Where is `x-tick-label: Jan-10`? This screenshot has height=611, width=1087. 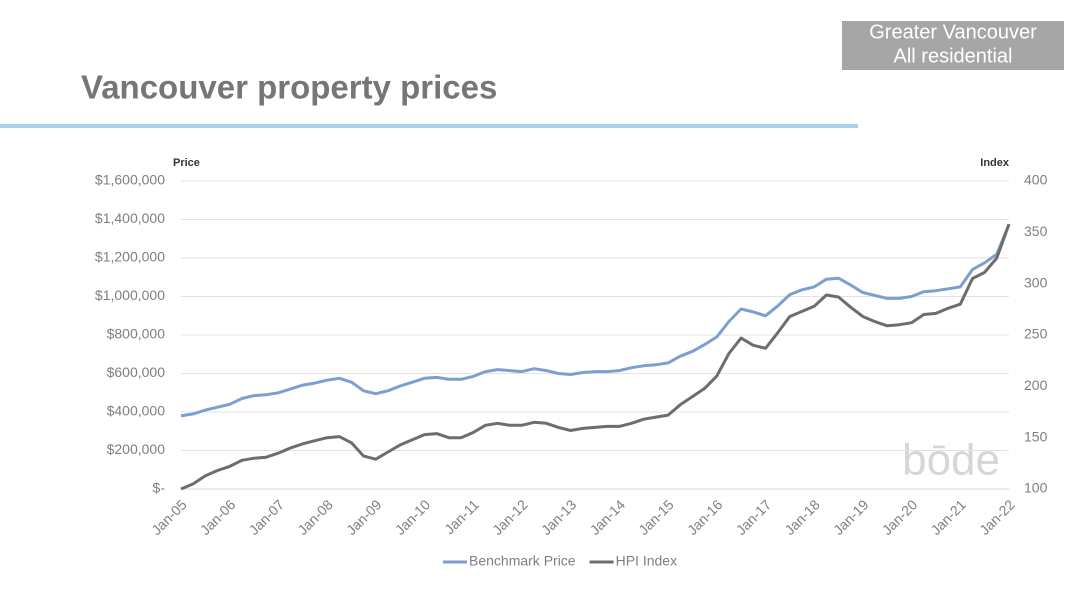
x-tick-label: Jan-10 is located at coordinates (413, 517).